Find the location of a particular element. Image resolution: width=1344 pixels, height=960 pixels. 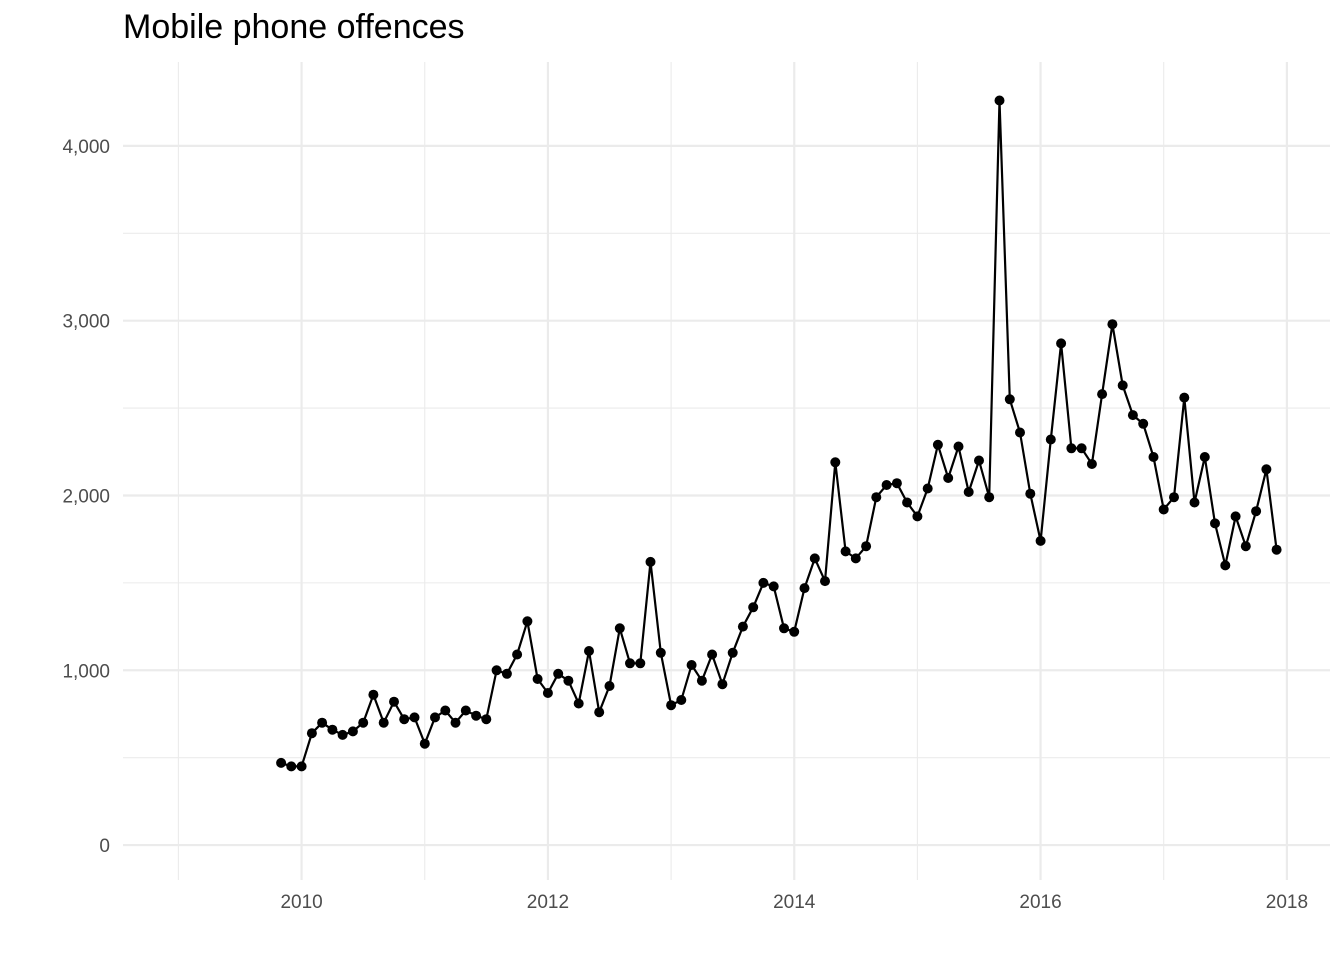

x-tick-label: 2014 is located at coordinates (794, 902).